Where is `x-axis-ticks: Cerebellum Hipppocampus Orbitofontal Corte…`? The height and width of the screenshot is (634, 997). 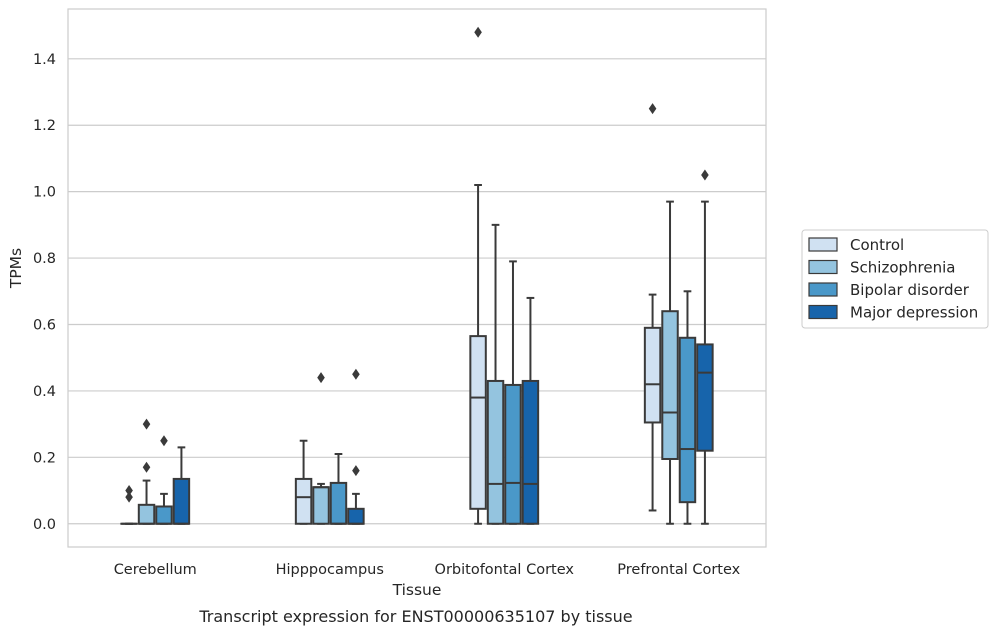 x-axis-ticks: Cerebellum Hipppocampus Orbitofontal Corte… is located at coordinates (427, 570).